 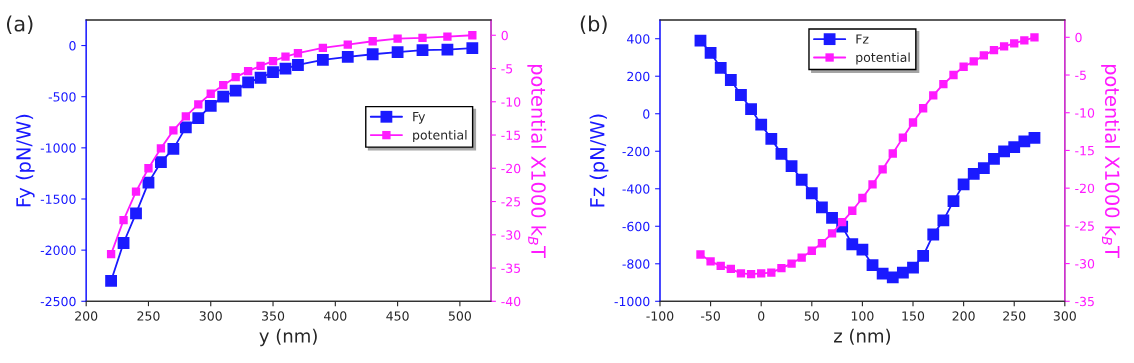 What do you see at coordinates (811, 316) in the screenshot?
I see `x-tick-label: 50` at bounding box center [811, 316].